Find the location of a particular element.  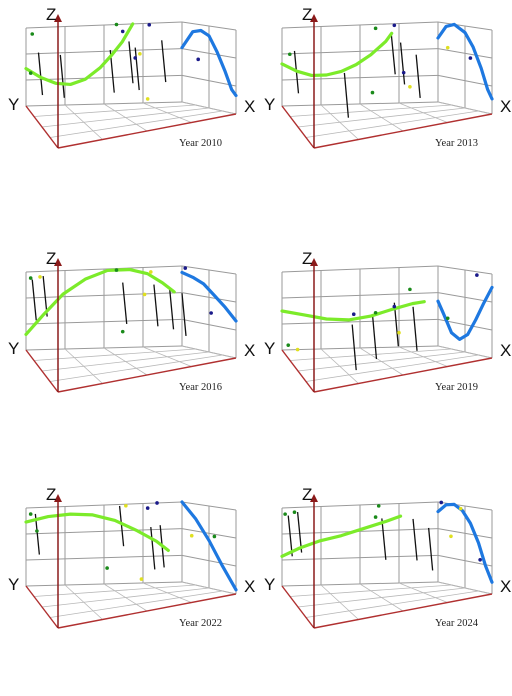

chart-title: Year 2024 is located at coordinates (457, 623).